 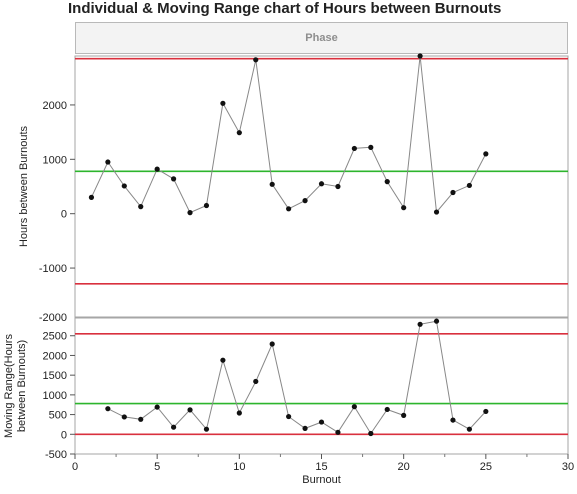 I want to click on phase-label: Phase, so click(x=321, y=38).